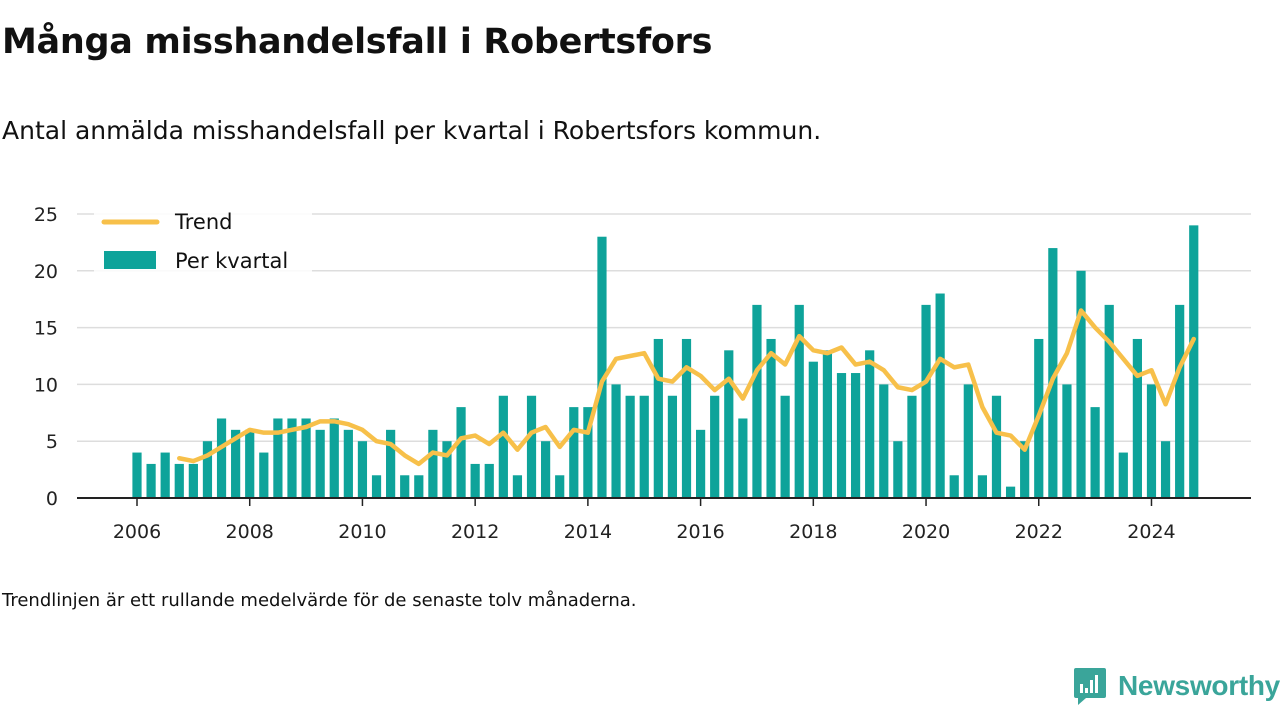 Image resolution: width=1280 pixels, height=720 pixels. Describe the element at coordinates (475, 532) in the screenshot. I see `x-tick-label: 2012` at that location.